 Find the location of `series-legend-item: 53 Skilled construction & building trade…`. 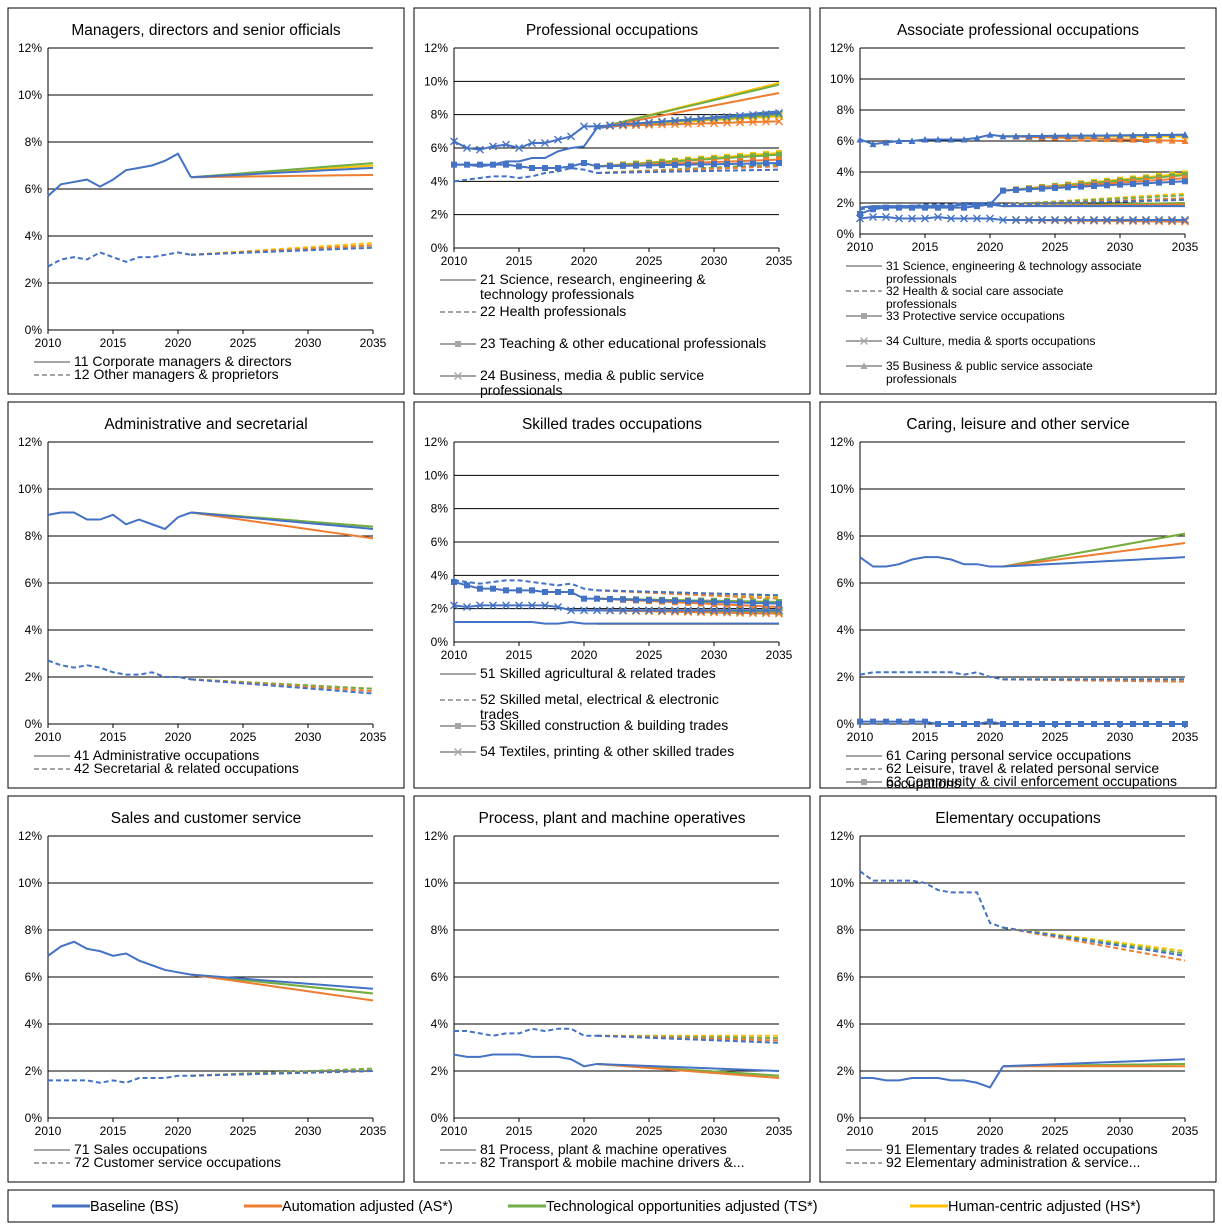

series-legend-item: 53 Skilled construction & building trade… is located at coordinates (584, 725).